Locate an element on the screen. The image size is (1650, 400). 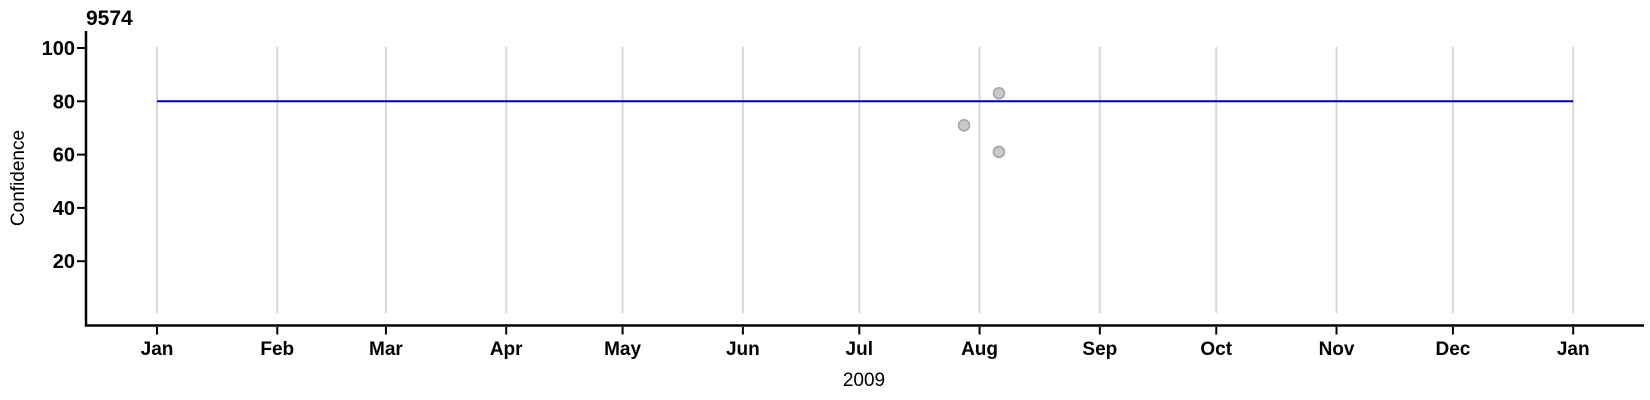
chart-title: 9574 is located at coordinates (109, 18).